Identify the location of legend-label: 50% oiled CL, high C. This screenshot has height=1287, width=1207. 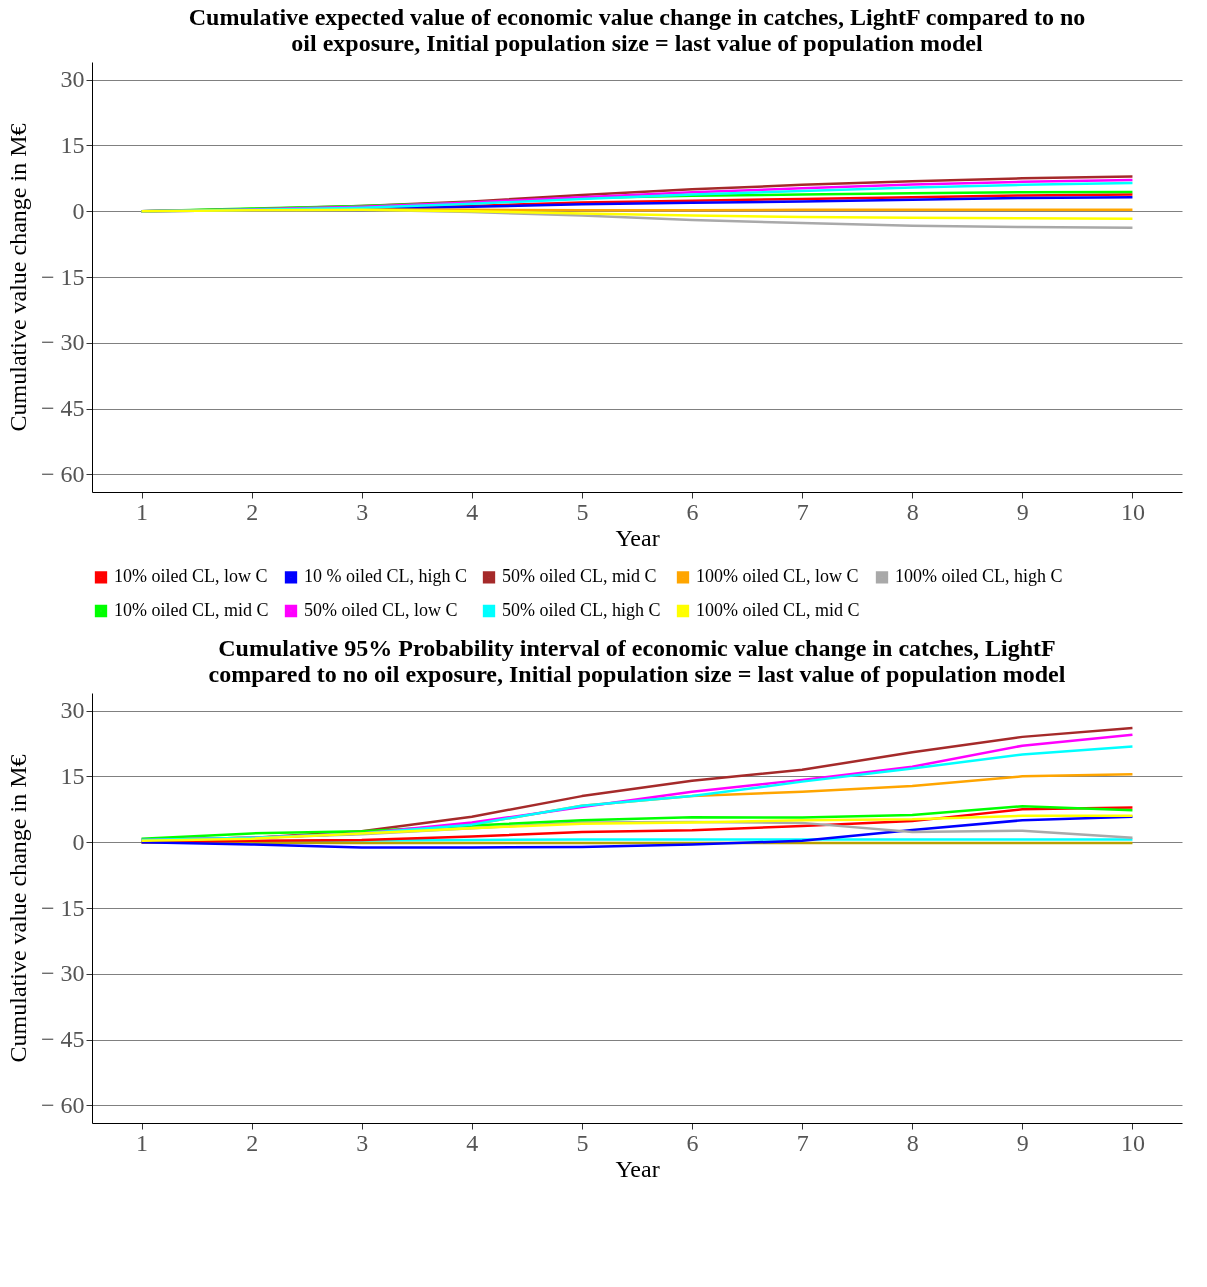
(581, 610).